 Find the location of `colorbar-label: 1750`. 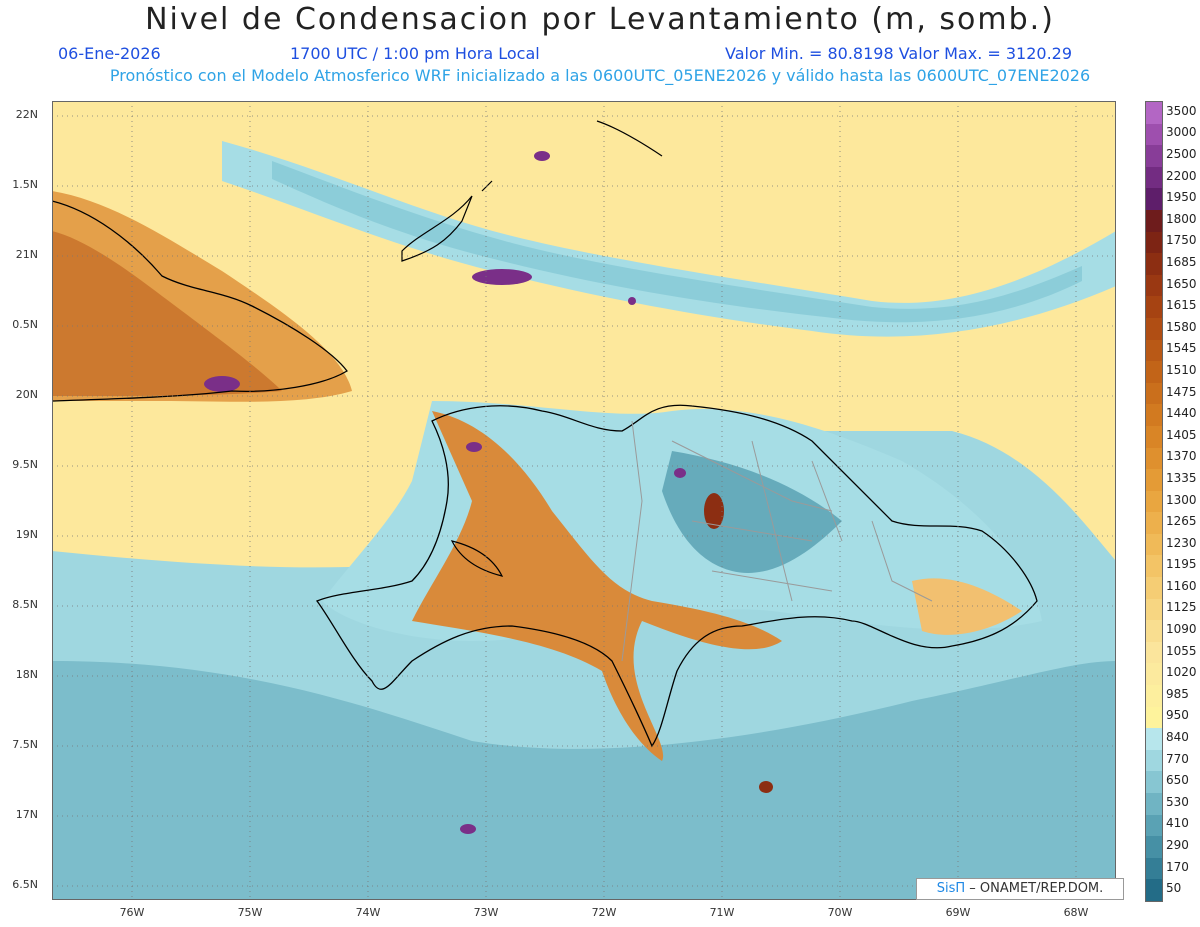

colorbar-label: 1750 is located at coordinates (1181, 240).